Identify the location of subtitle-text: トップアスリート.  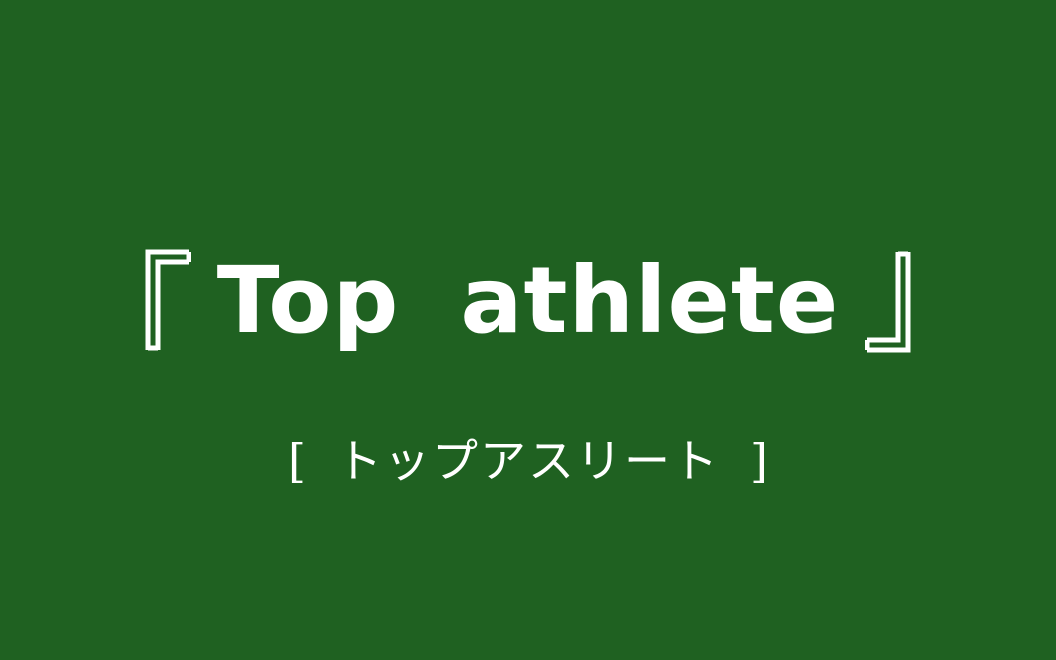
(528, 461).